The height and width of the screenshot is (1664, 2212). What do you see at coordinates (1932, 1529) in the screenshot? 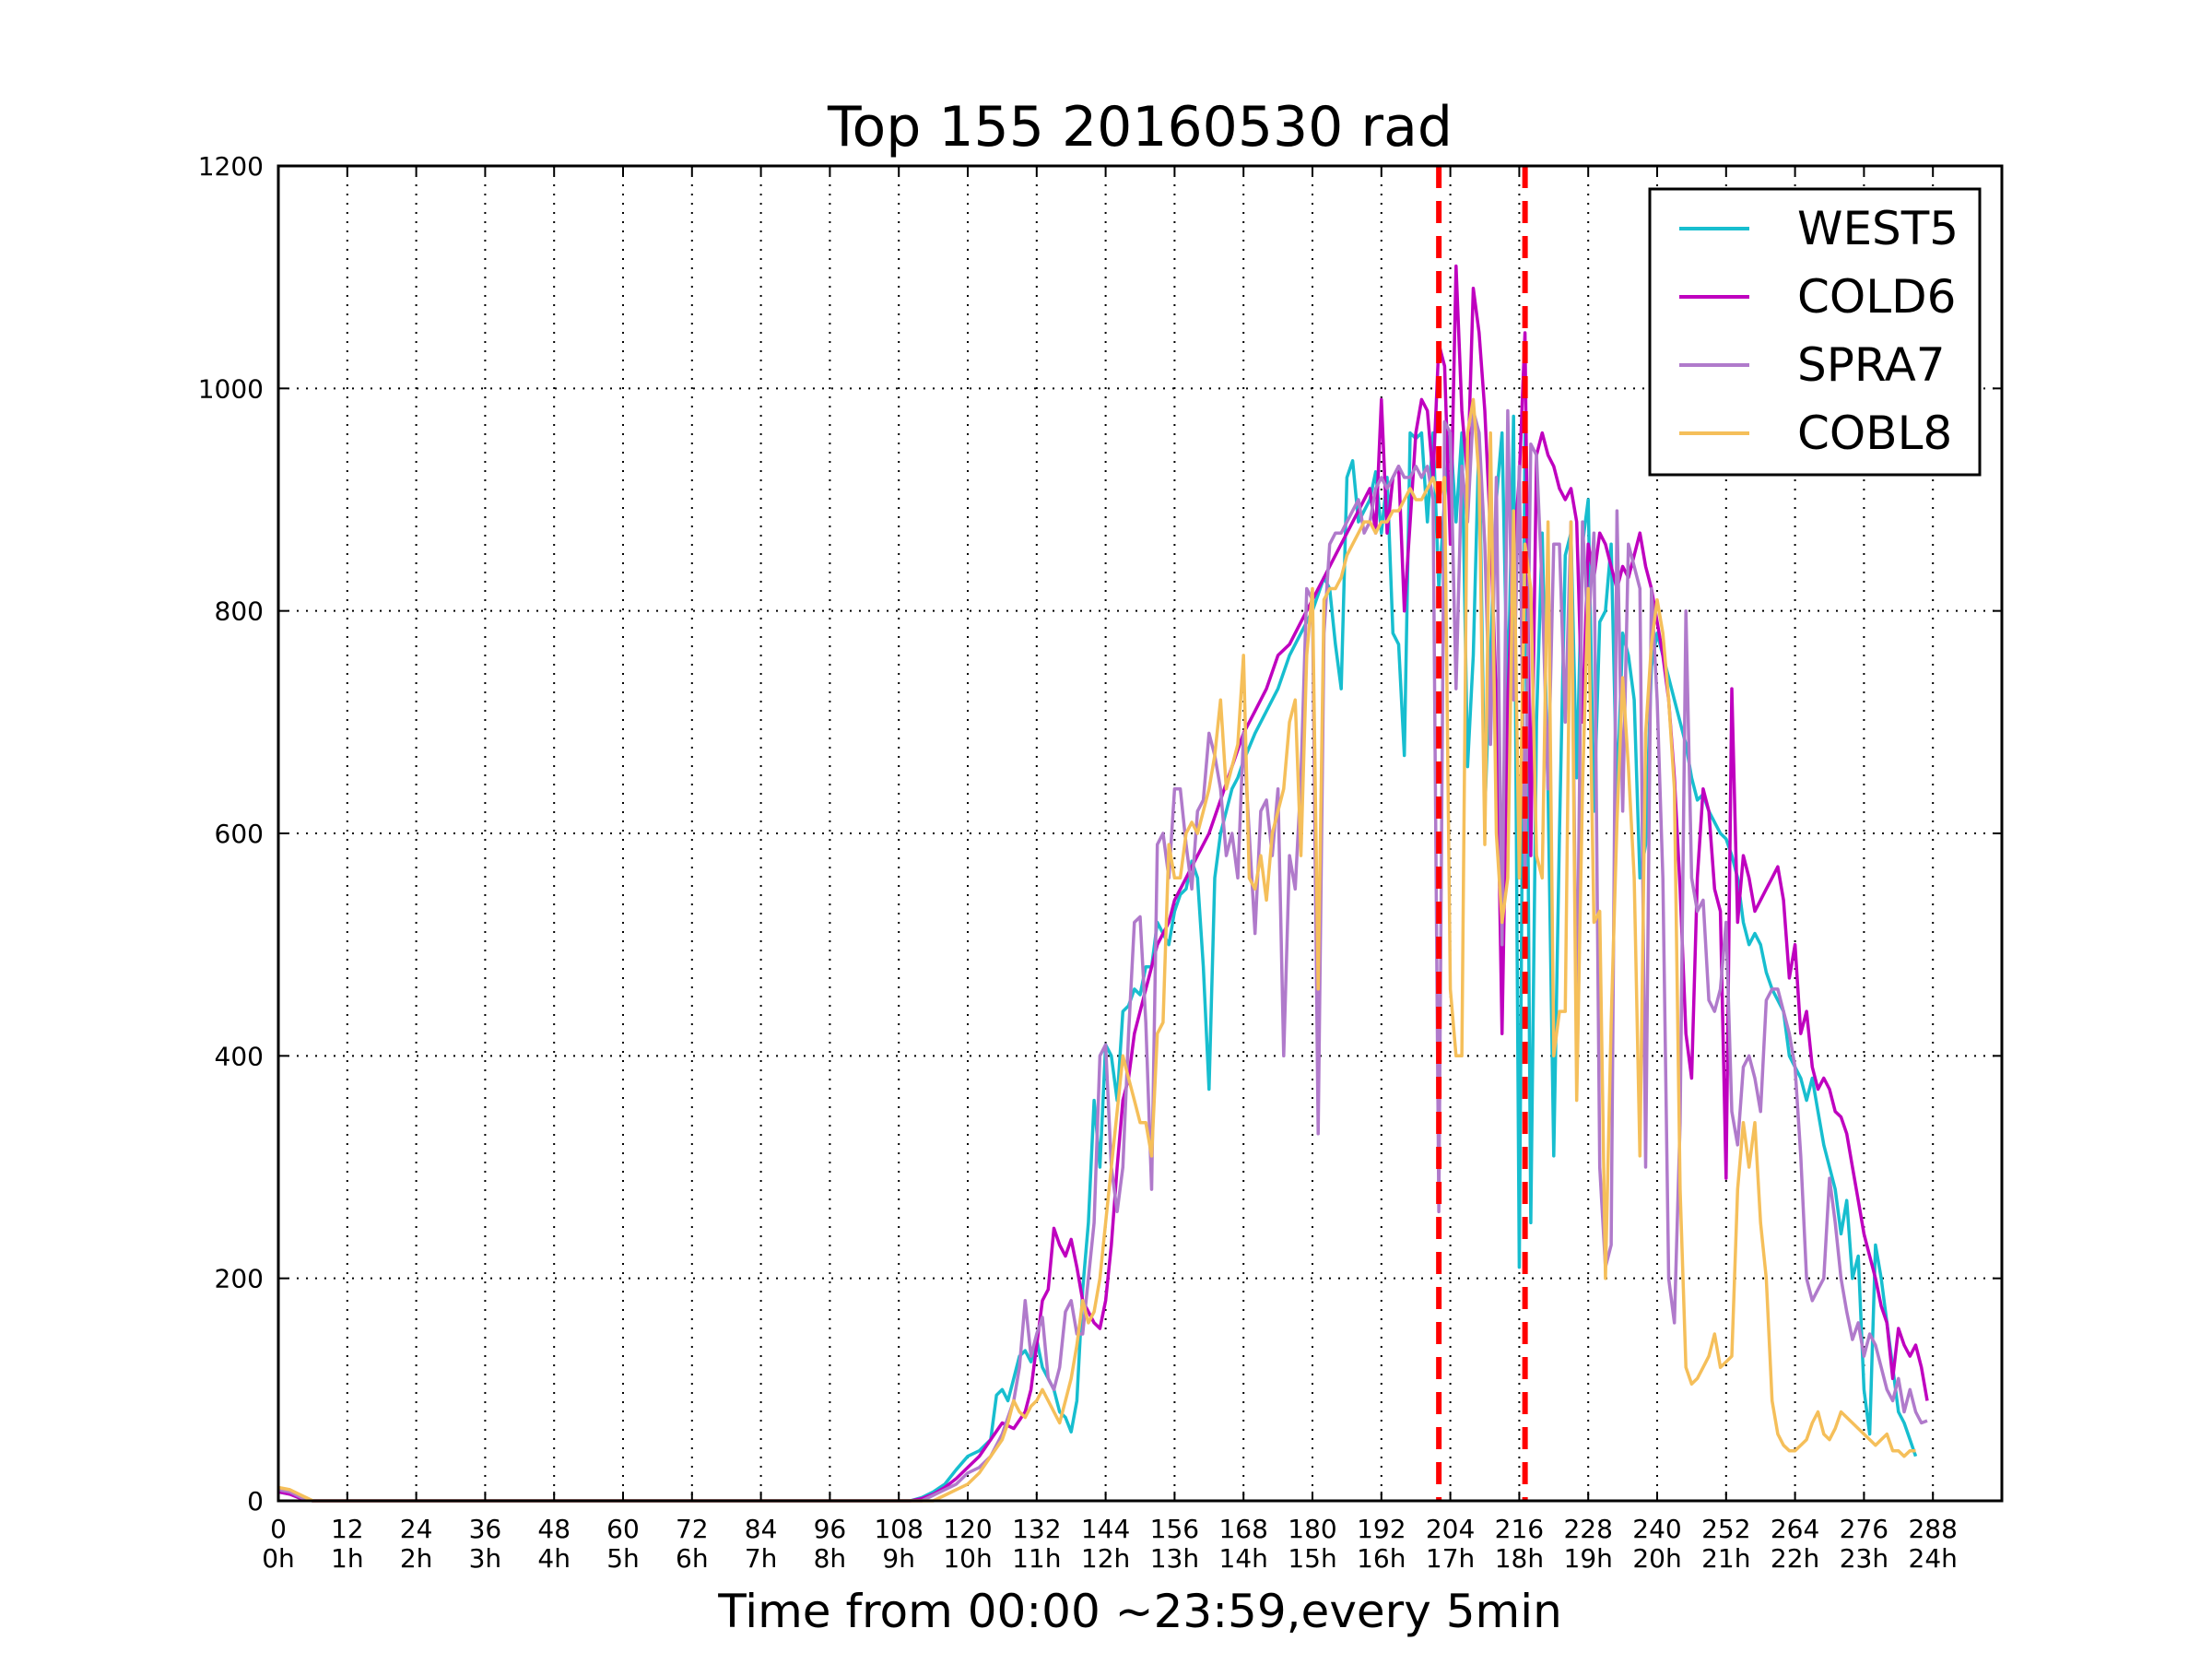
I see `x-tick-label: 288` at bounding box center [1932, 1529].